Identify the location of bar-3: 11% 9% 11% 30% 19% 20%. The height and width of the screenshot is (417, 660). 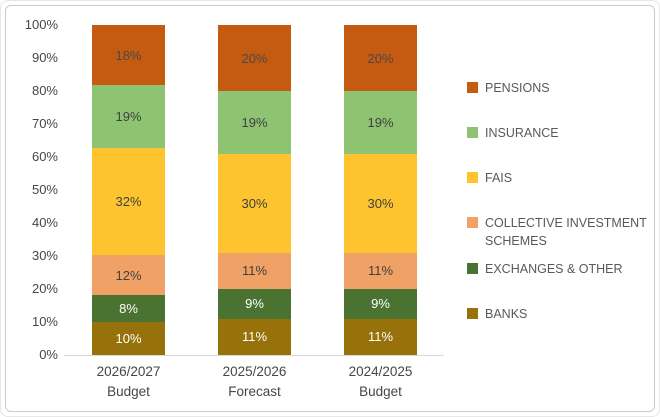
(380, 190).